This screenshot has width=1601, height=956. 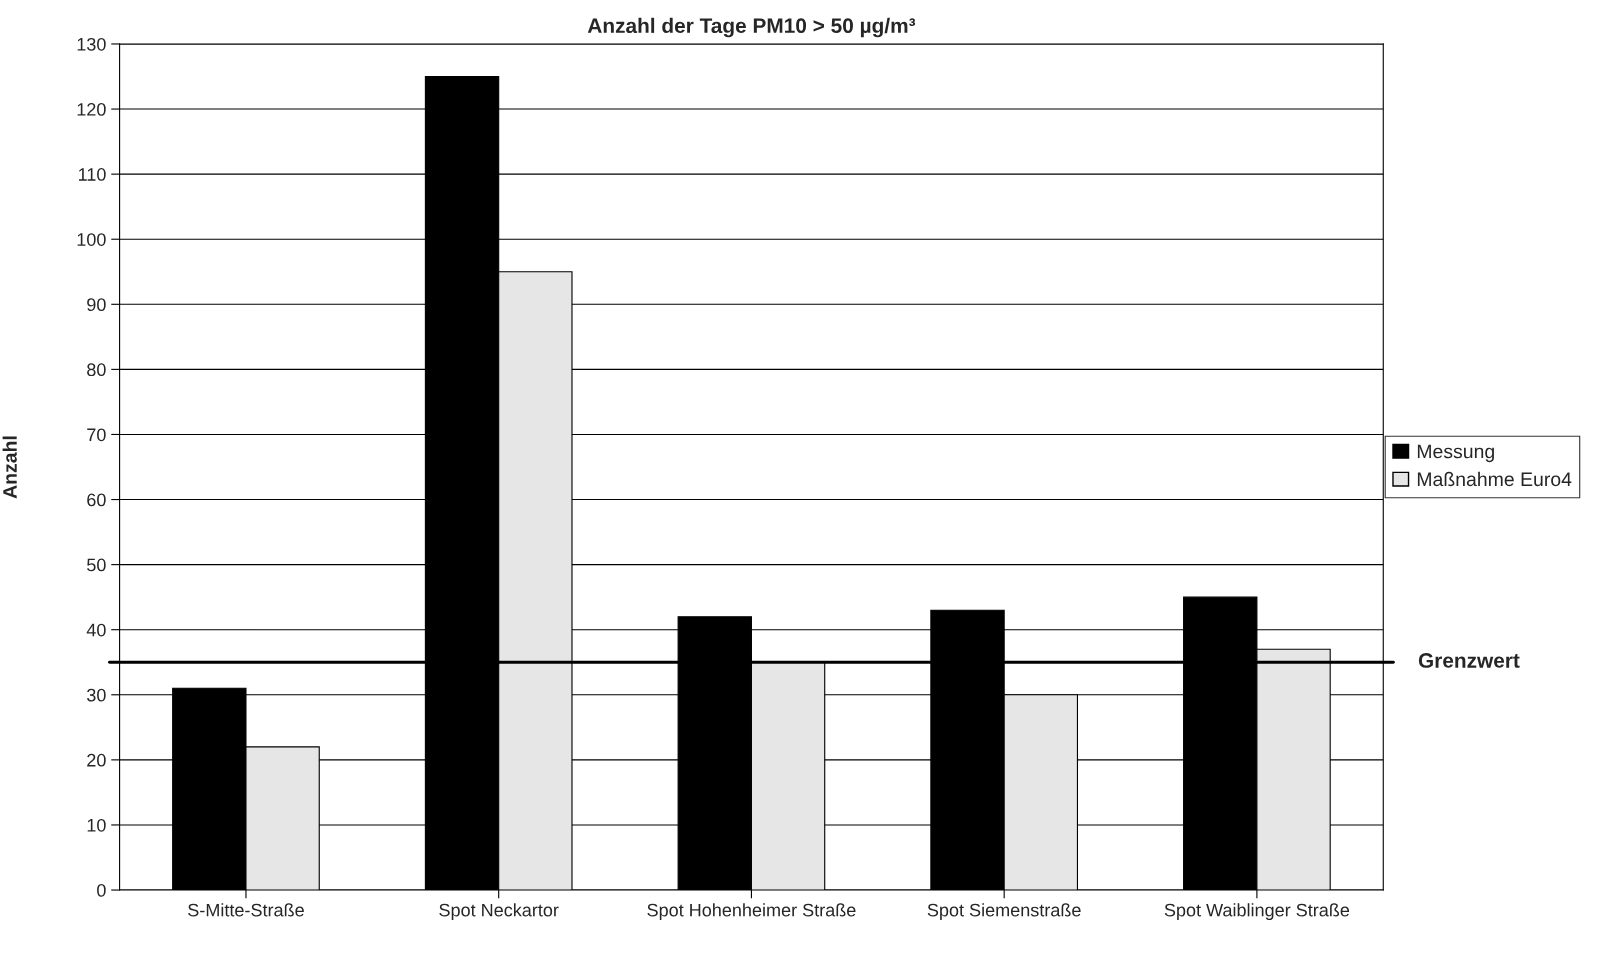 I want to click on y-tick-label: 40, so click(x=96, y=630).